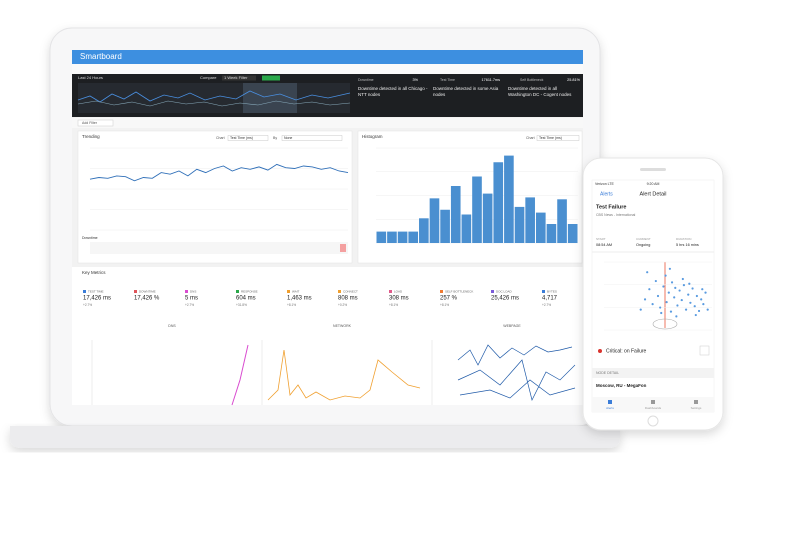 The width and height of the screenshot is (800, 535). I want to click on histogram-chart-select, so click(558, 138).